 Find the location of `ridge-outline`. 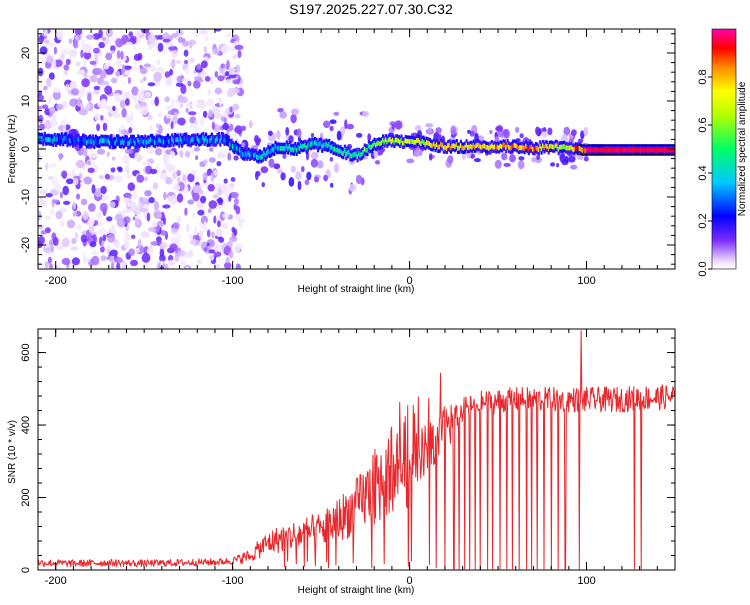

ridge-outline is located at coordinates (626, 150).